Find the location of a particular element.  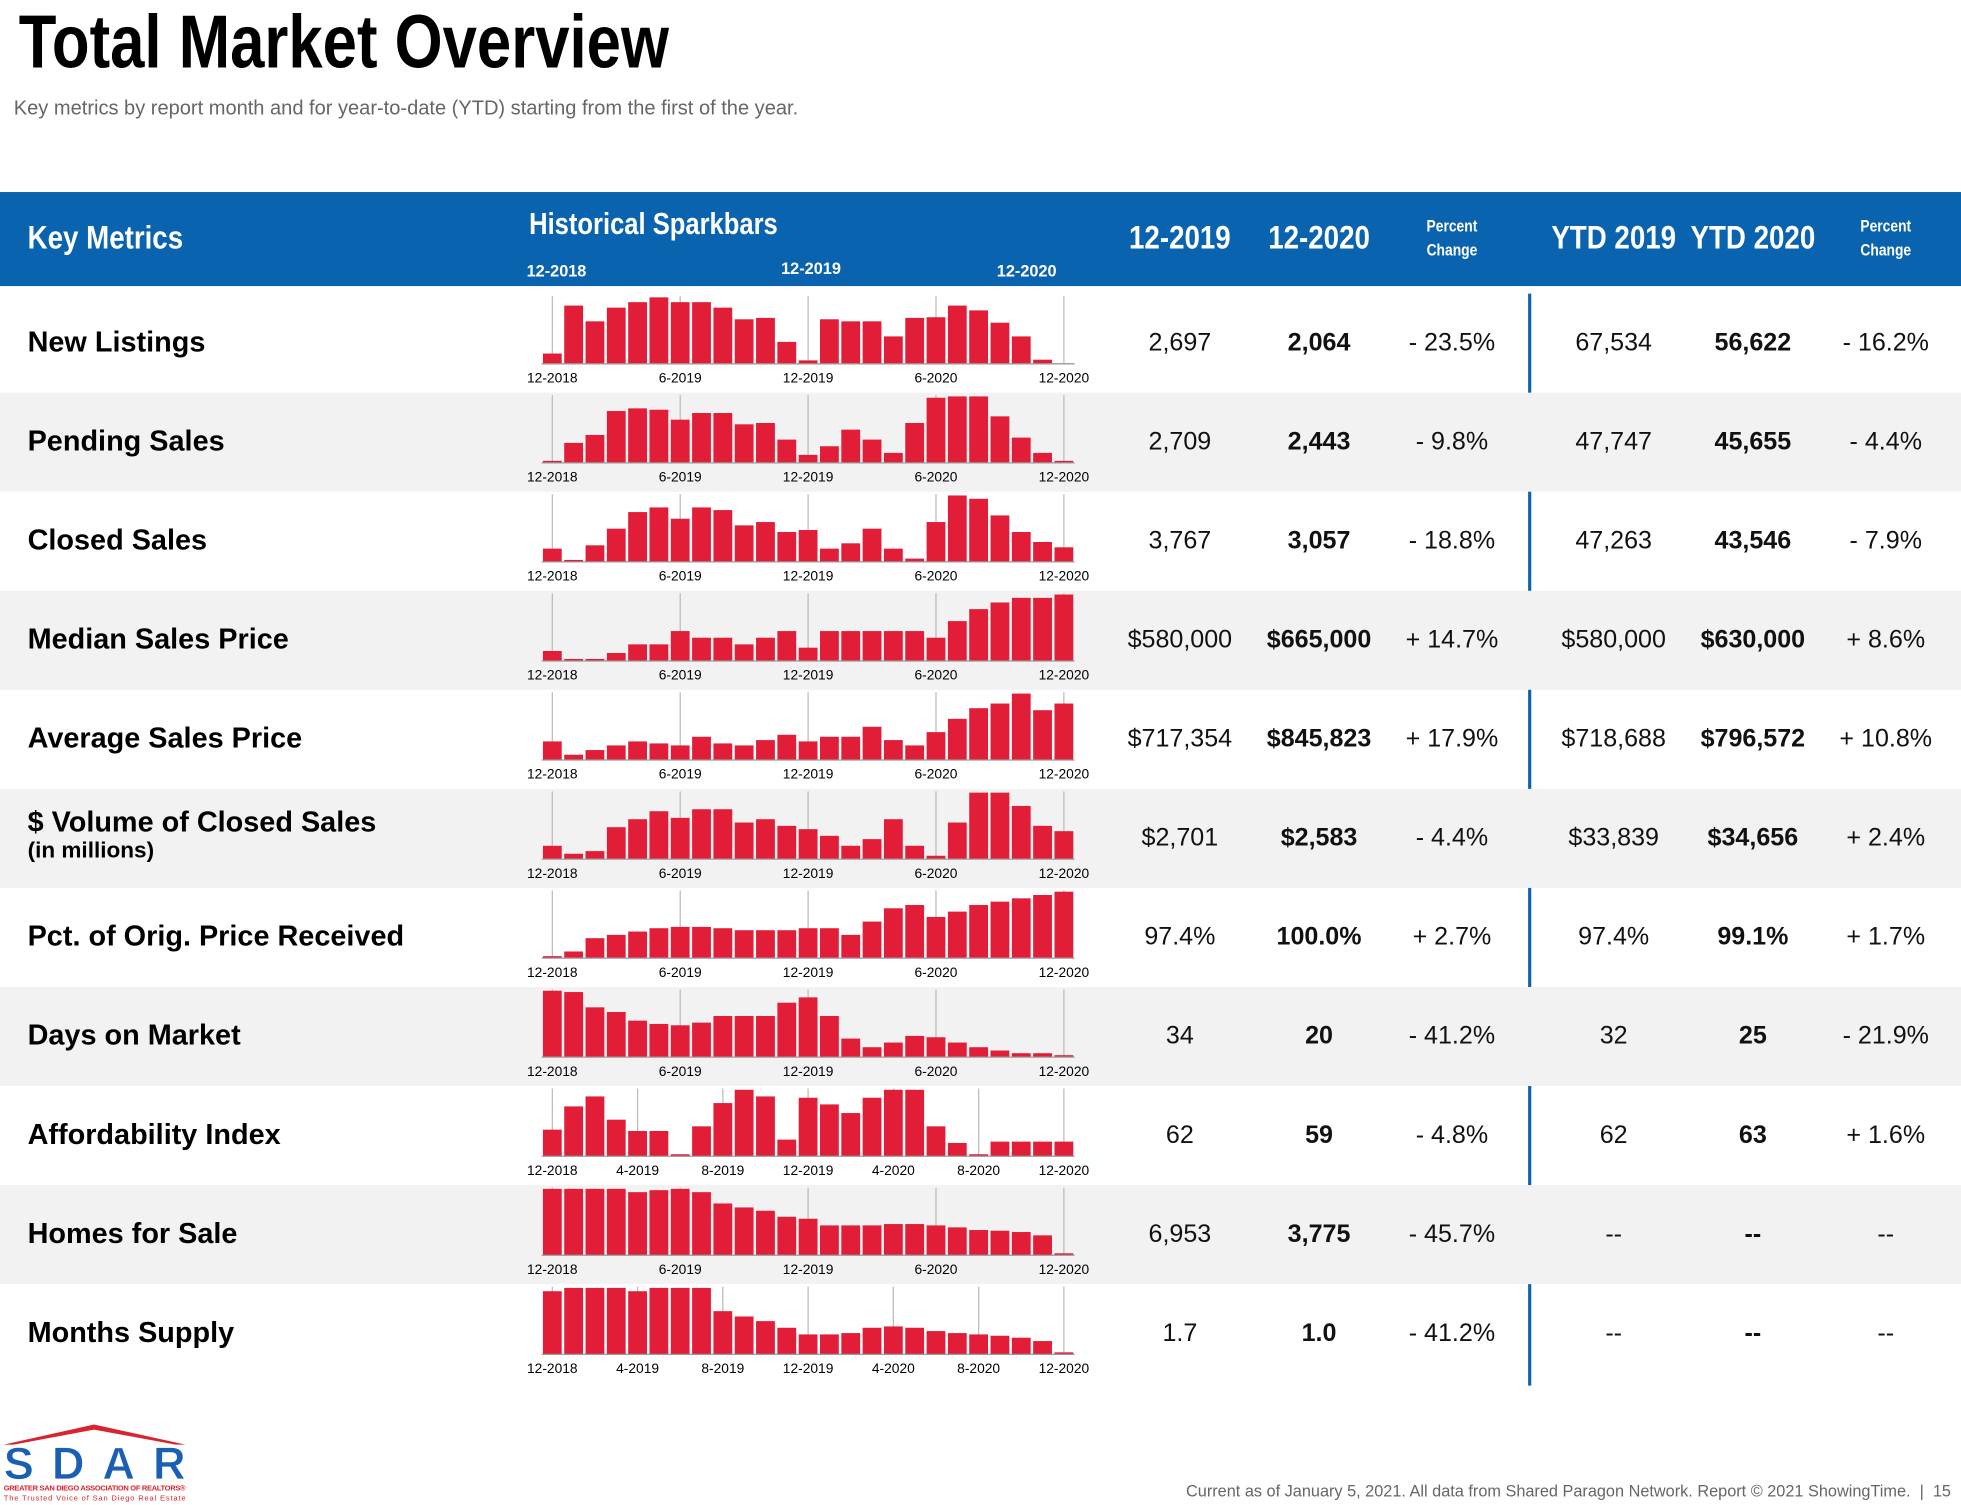

cell-value: + 1.6% is located at coordinates (1885, 1135).